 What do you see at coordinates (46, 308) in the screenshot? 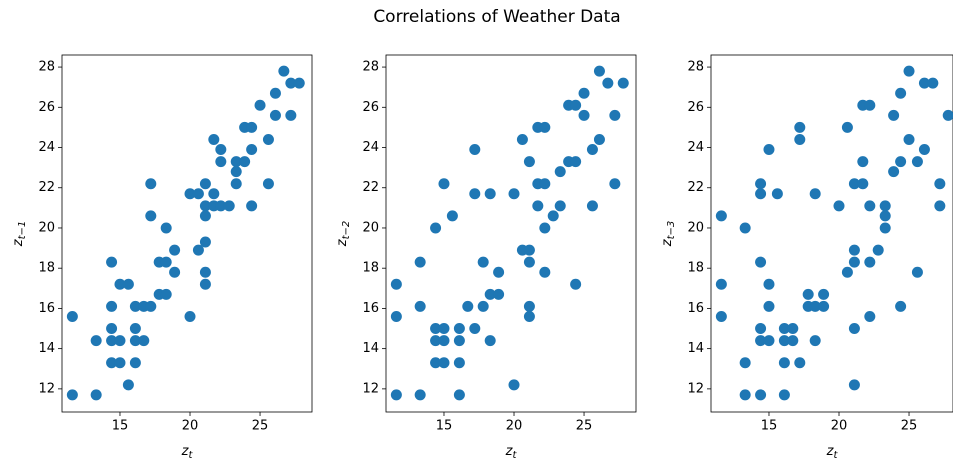
I see `y-tick-label: 16` at bounding box center [46, 308].